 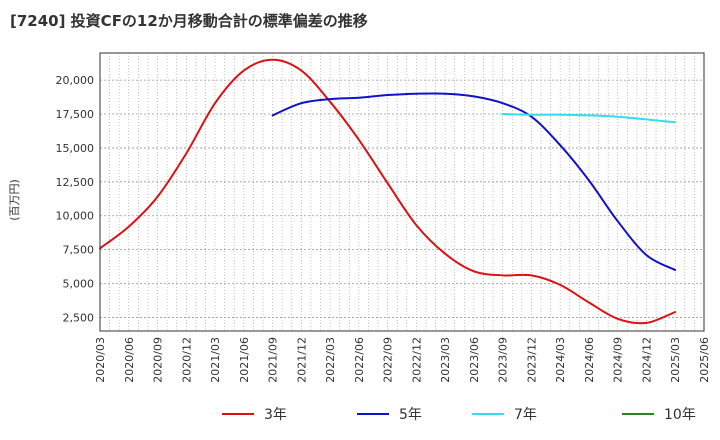 What do you see at coordinates (79, 250) in the screenshot?
I see `y-tick-label: 7,500` at bounding box center [79, 250].